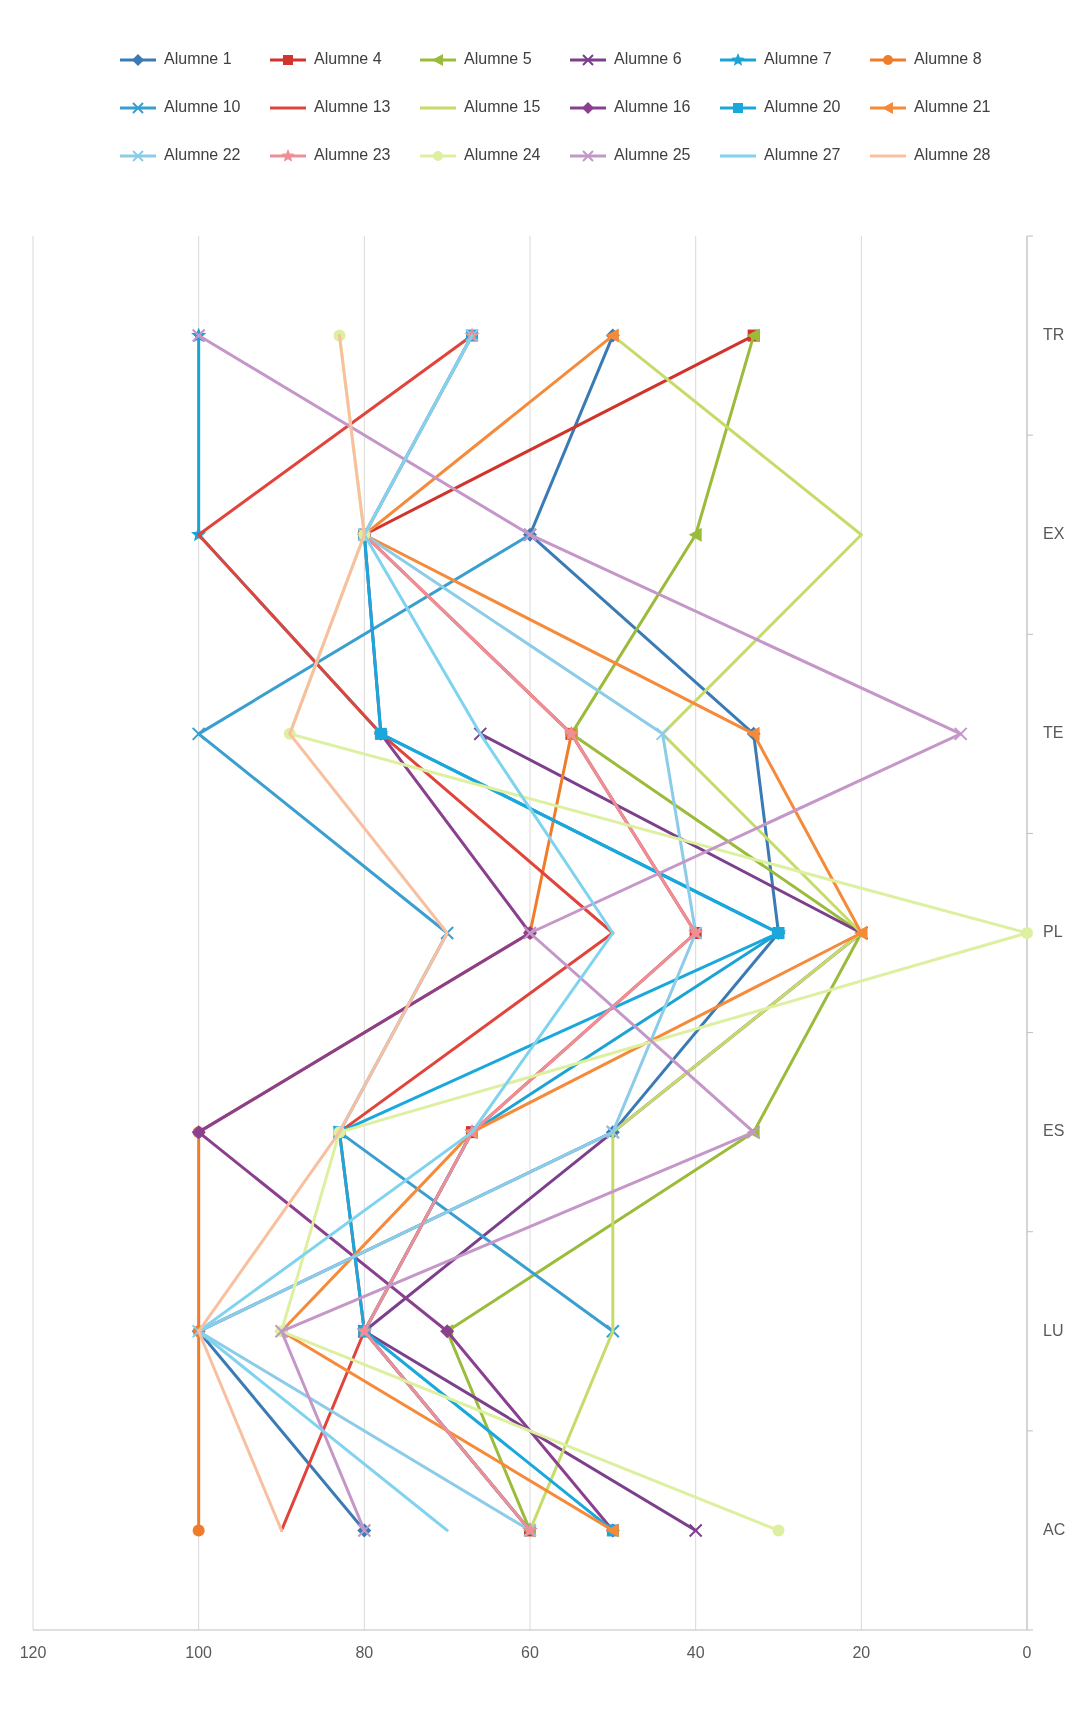  What do you see at coordinates (502, 155) in the screenshot?
I see `legend-label: Alumne 24` at bounding box center [502, 155].